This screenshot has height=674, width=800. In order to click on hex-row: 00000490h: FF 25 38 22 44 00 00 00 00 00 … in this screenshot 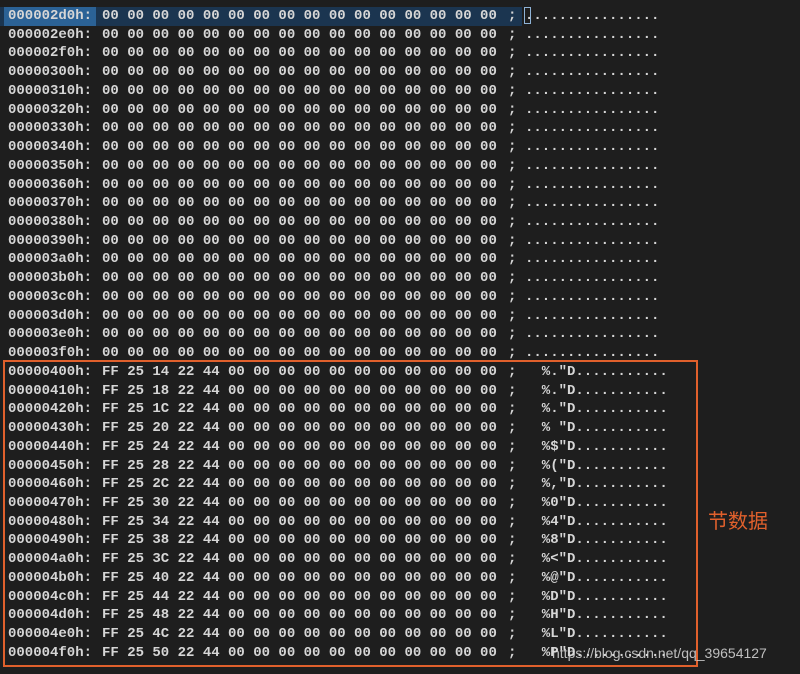, I will do `click(400, 540)`.